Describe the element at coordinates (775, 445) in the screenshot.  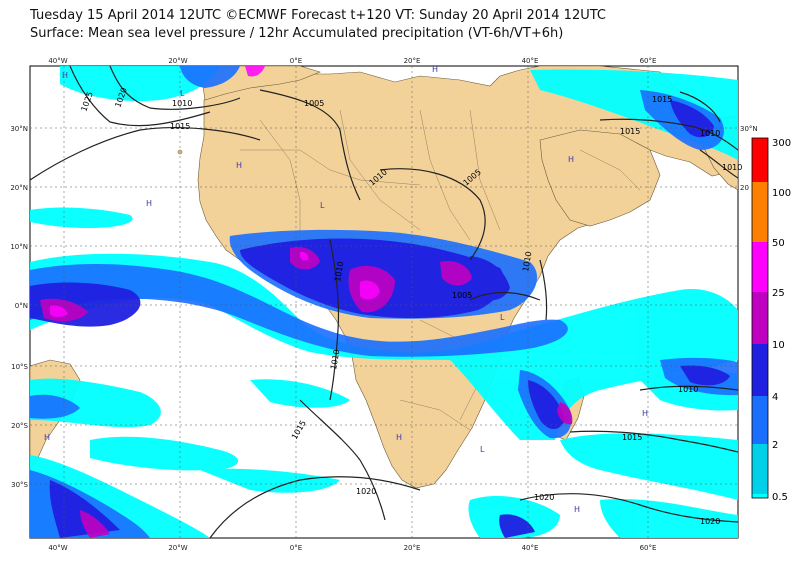
I see `colorbar-label: 2` at that location.